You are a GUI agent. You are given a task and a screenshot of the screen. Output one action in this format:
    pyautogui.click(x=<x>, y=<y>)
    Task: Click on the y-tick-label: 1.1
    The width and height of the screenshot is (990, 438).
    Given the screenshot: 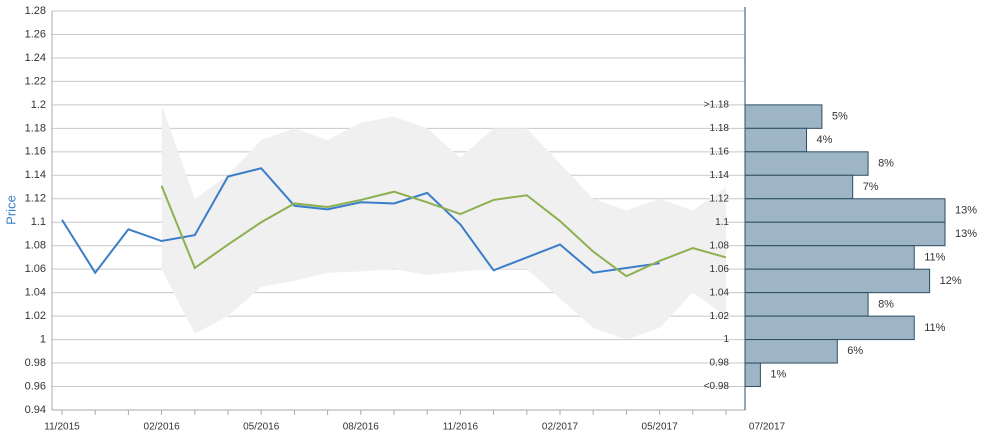 What is the action you would take?
    pyautogui.click(x=38, y=222)
    